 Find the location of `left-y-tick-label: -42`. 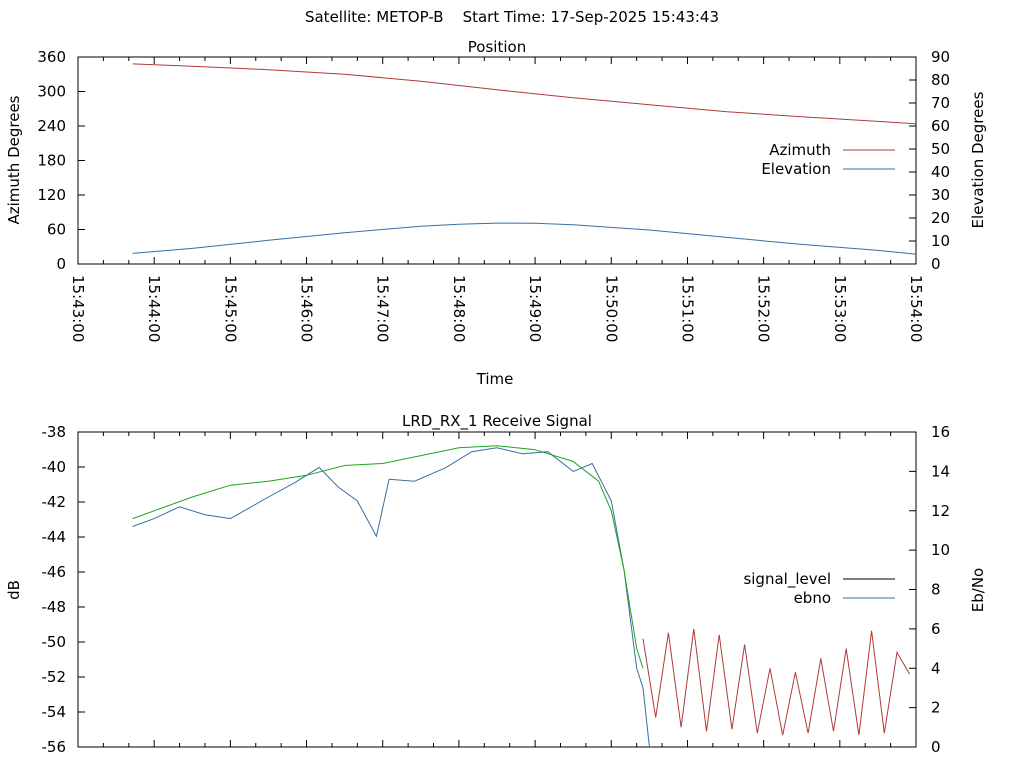

left-y-tick-label: -42 is located at coordinates (54, 502).